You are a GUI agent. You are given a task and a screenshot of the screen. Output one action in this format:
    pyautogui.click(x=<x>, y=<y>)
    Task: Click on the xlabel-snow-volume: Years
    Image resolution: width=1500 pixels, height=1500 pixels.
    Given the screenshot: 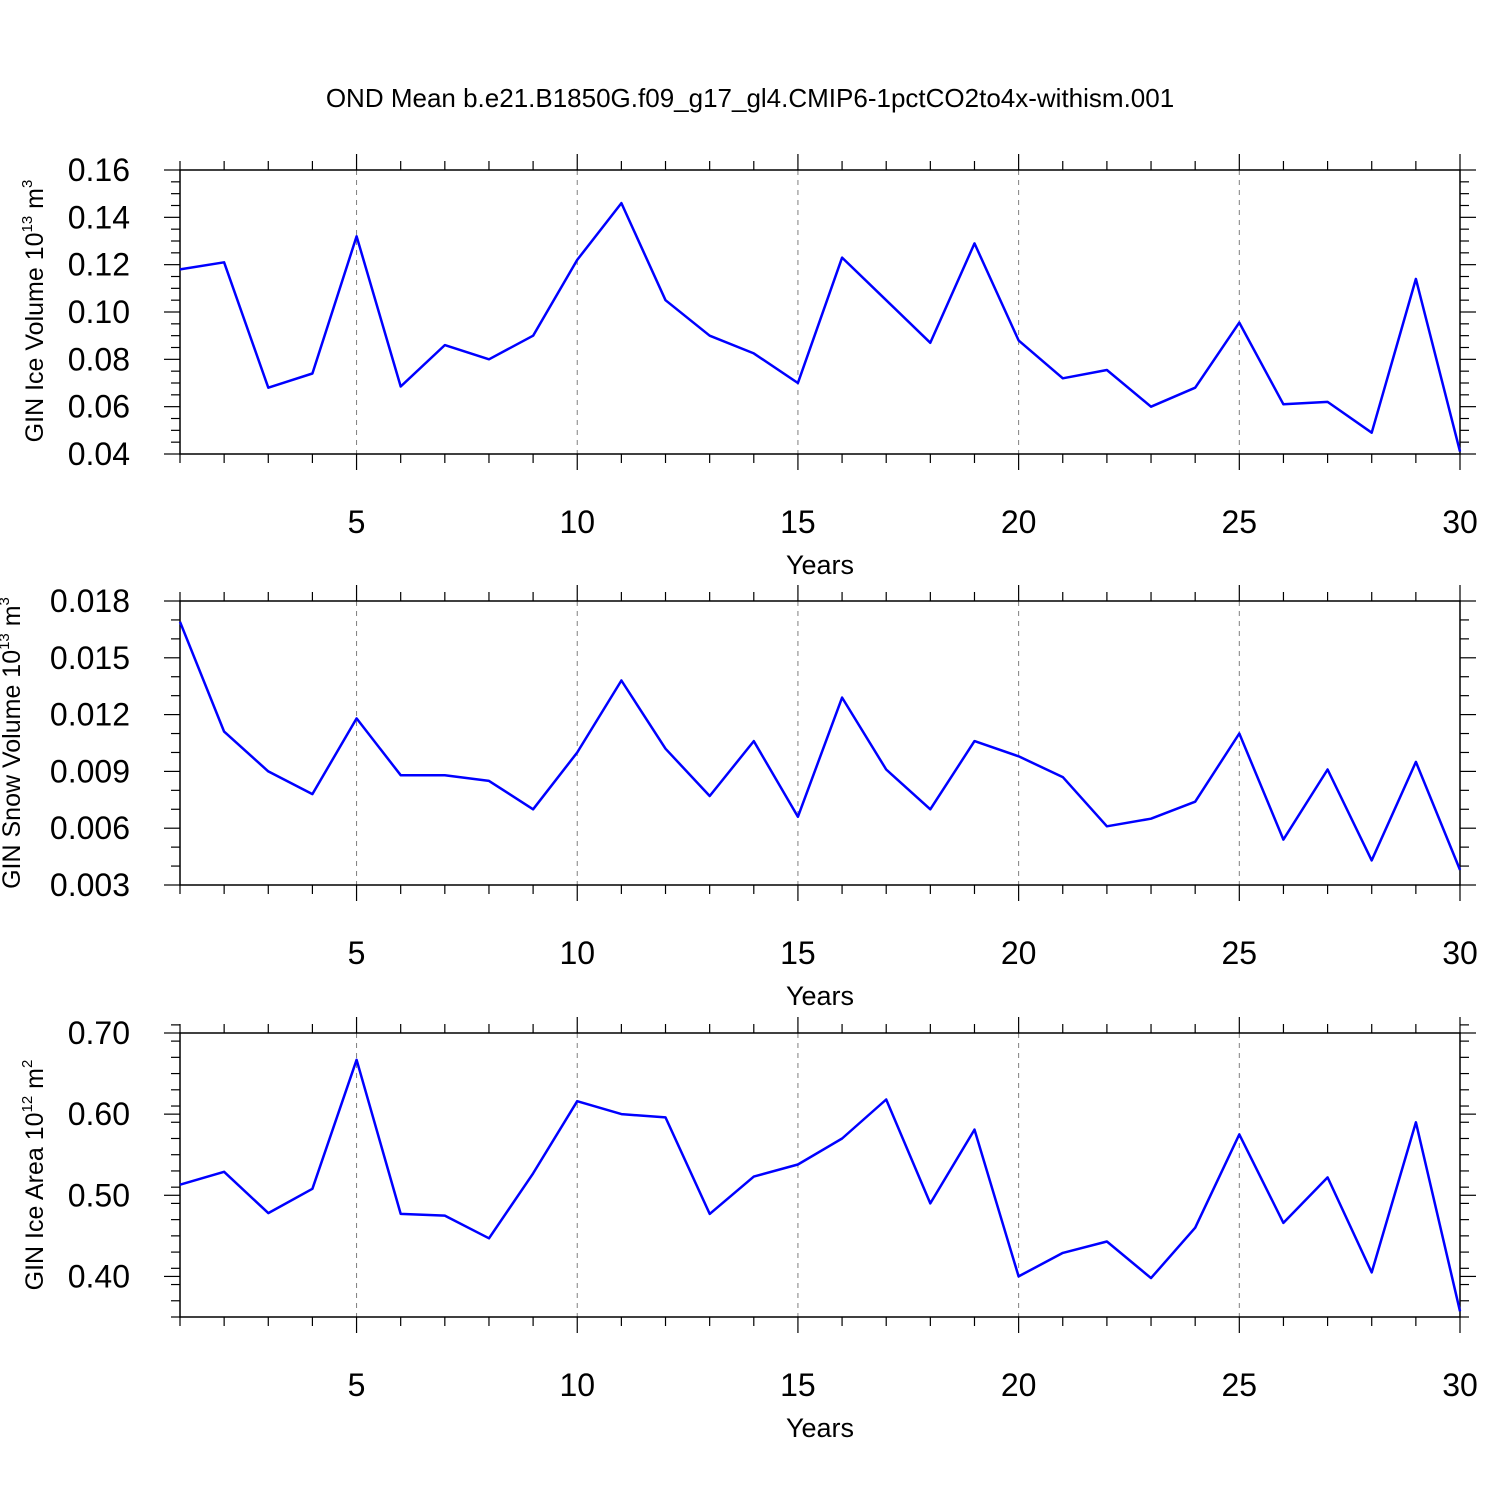 What is the action you would take?
    pyautogui.click(x=820, y=996)
    